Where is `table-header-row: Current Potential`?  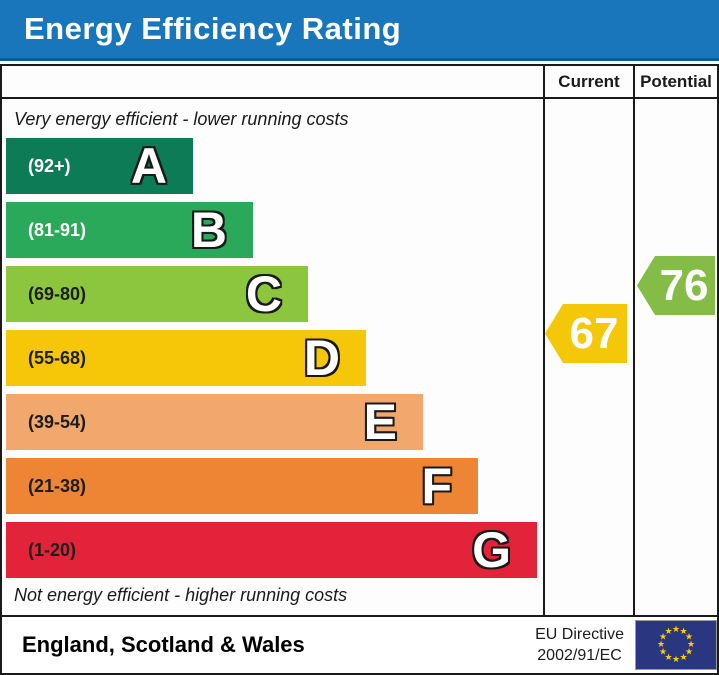
table-header-row: Current Potential is located at coordinates (359, 82).